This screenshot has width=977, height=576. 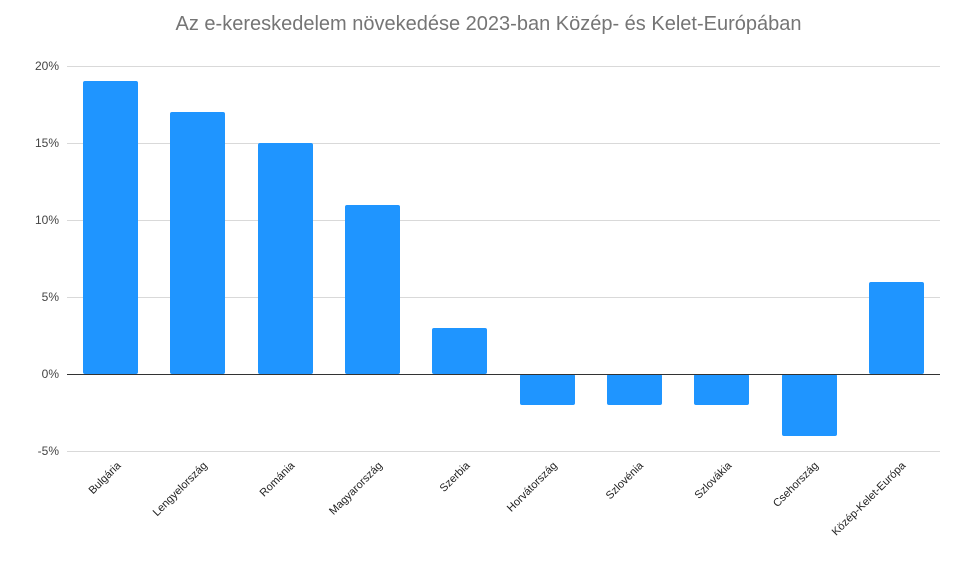 What do you see at coordinates (547, 389) in the screenshot?
I see `bar-horvátország` at bounding box center [547, 389].